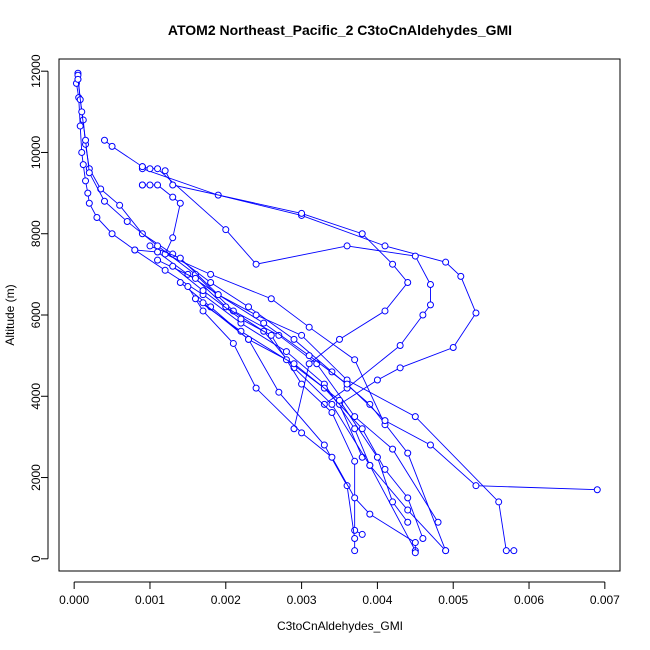 The width and height of the screenshot is (650, 650). Describe the element at coordinates (226, 600) in the screenshot. I see `x-tick-label: 0.002` at that location.